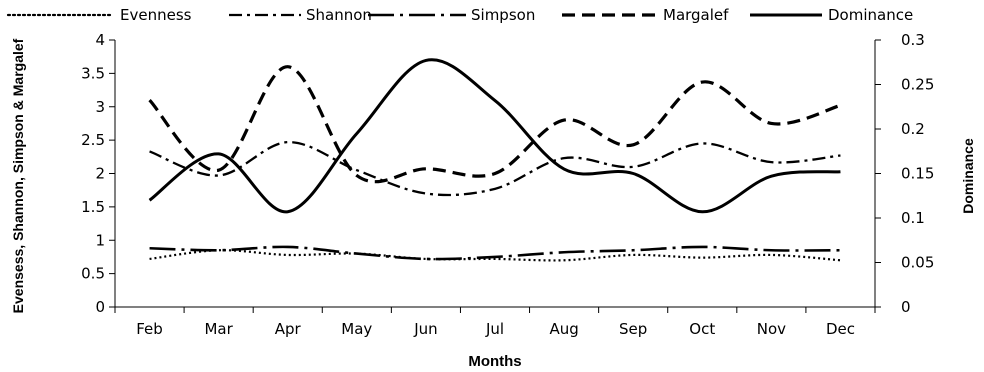  What do you see at coordinates (288, 329) in the screenshot?
I see `x-tick-label: Apr` at bounding box center [288, 329].